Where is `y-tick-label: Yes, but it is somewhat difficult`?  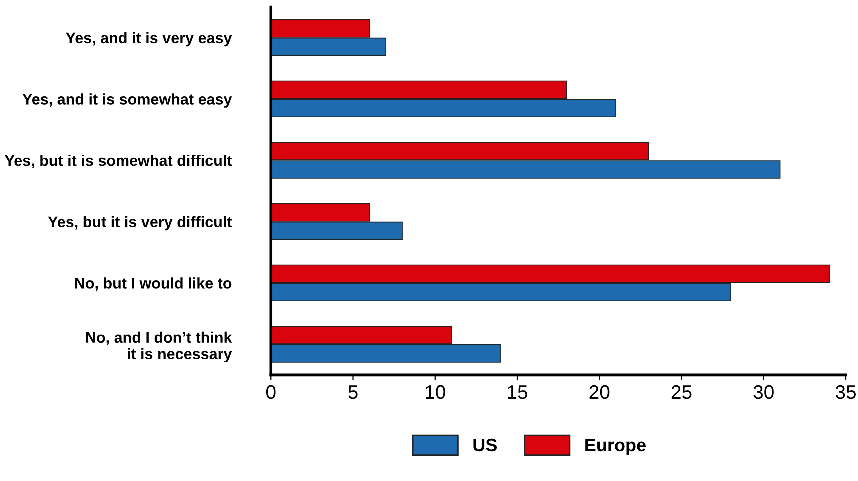 y-tick-label: Yes, but it is somewhat difficult is located at coordinates (118, 161).